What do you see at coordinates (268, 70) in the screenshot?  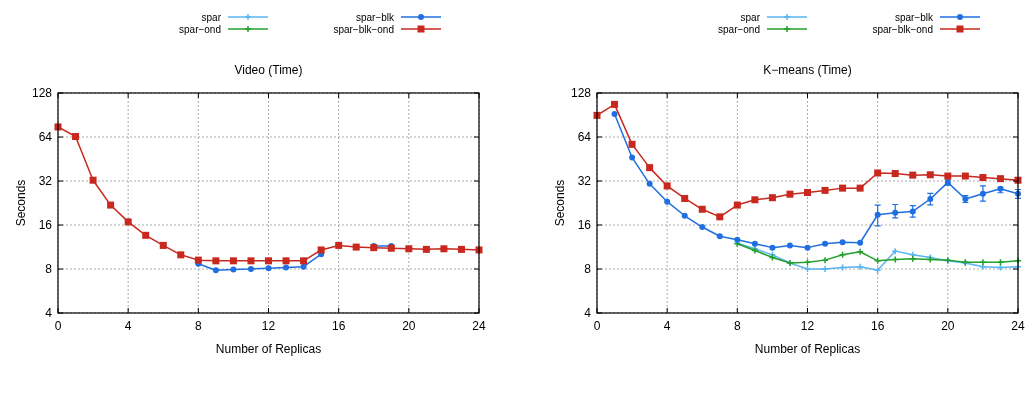 I see `chart-title: Video (Time)` at bounding box center [268, 70].